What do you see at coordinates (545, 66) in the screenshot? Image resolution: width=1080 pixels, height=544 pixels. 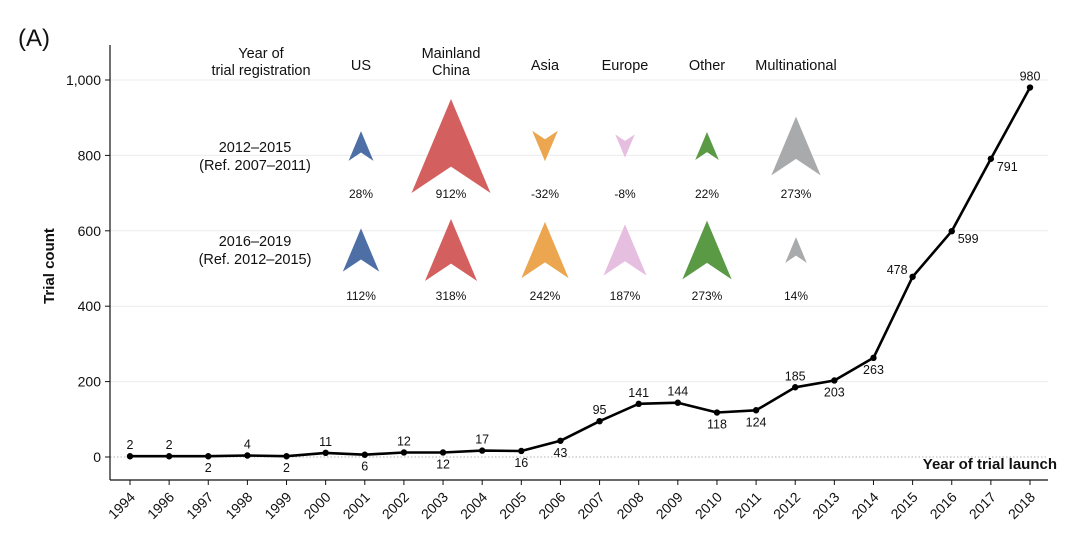 I see `inset-column-header: Asia` at bounding box center [545, 66].